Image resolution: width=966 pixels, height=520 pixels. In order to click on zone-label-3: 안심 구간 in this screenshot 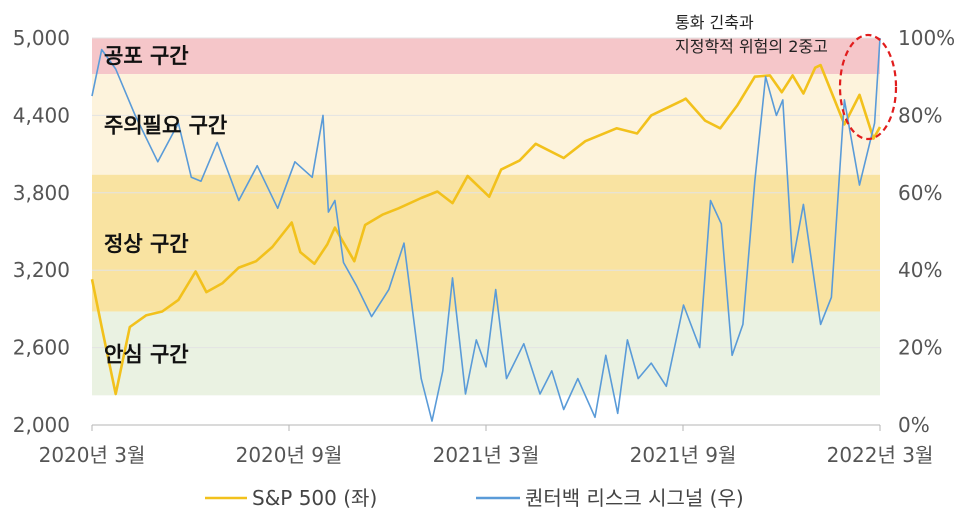, I will do `click(146, 354)`.